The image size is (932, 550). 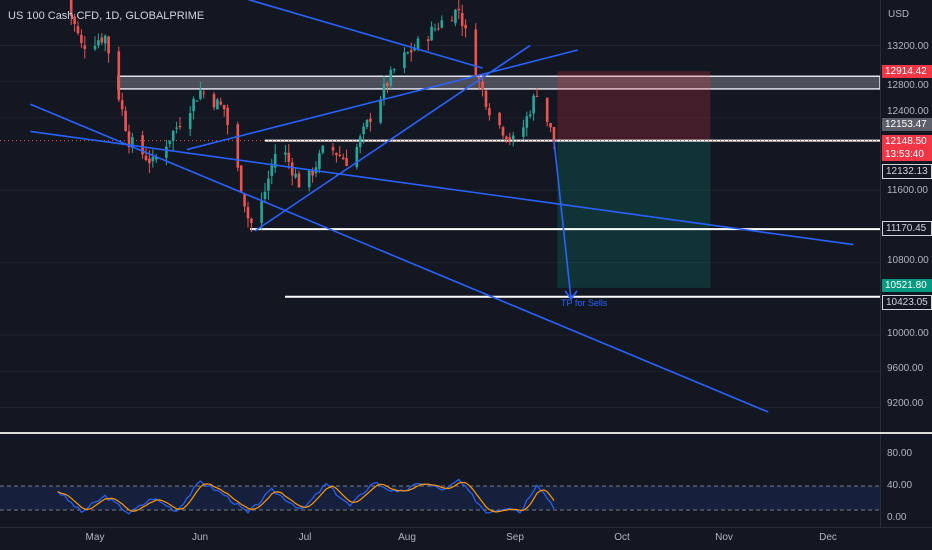 I want to click on level-tag-3: 10423.05, so click(x=907, y=302).